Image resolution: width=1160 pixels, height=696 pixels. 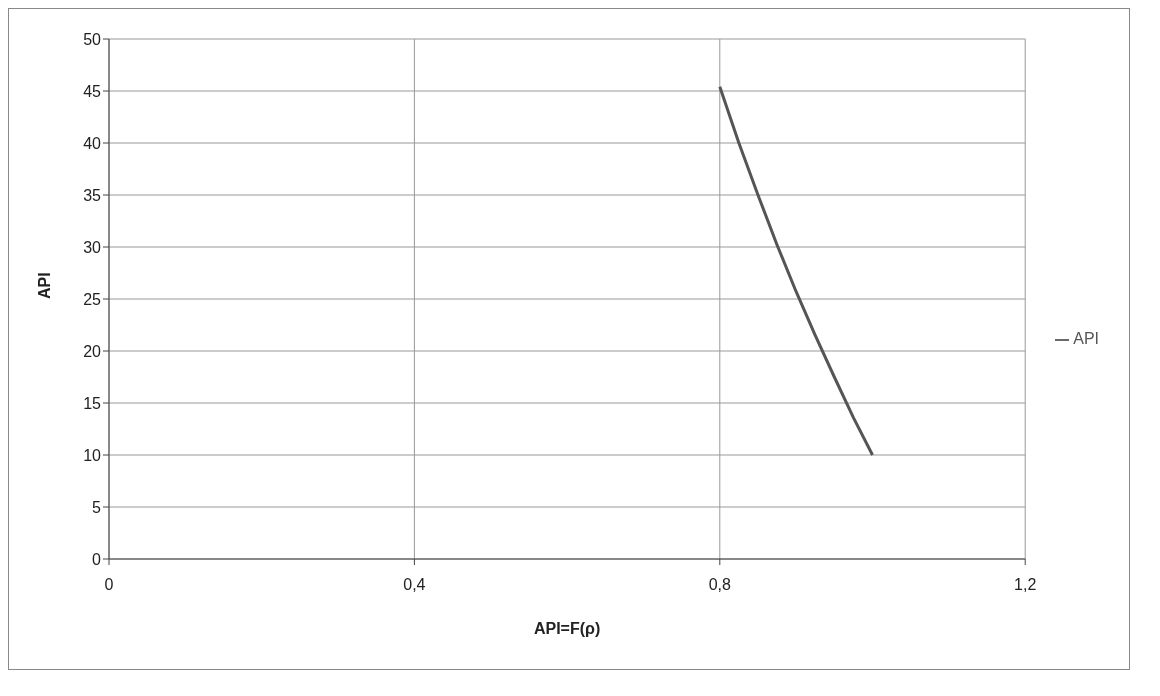 I want to click on x-tick-label: 0,4, so click(x=414, y=585).